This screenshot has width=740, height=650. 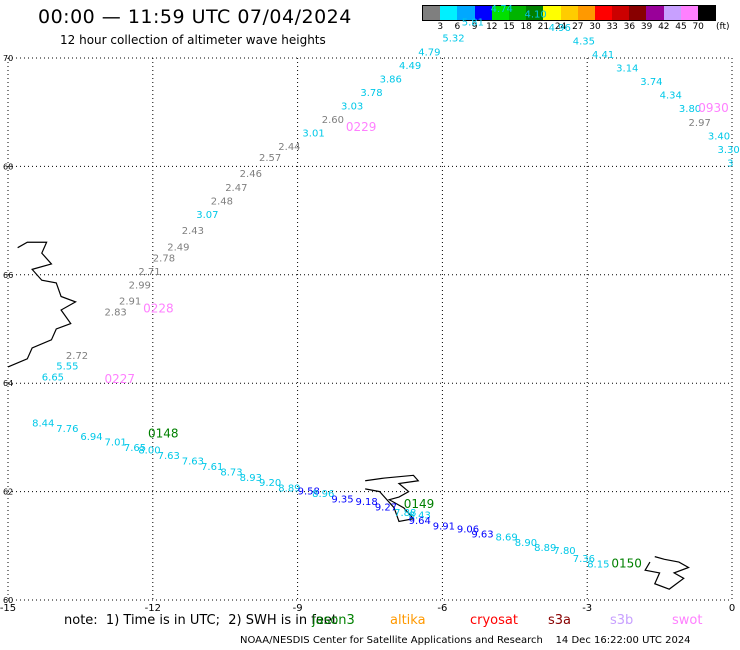 I want to click on wave-height-value: 2.99, so click(x=140, y=285).